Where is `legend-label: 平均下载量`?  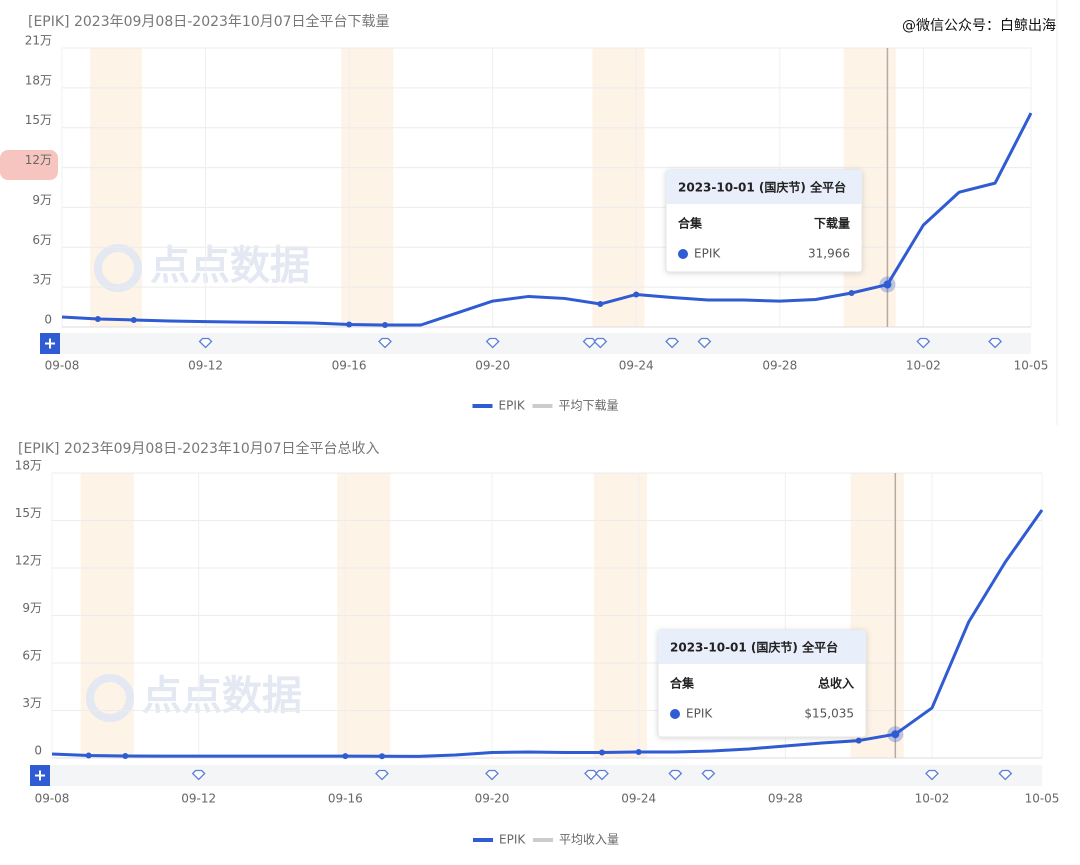
legend-label: 平均下载量 is located at coordinates (589, 406).